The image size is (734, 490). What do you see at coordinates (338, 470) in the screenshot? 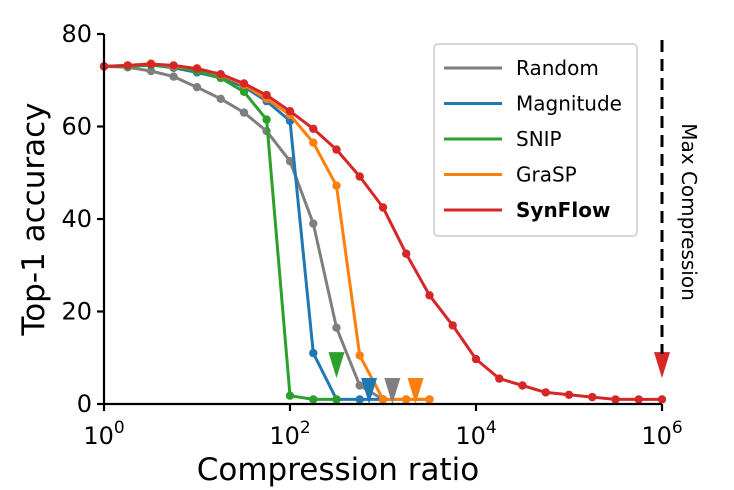
I see `x-axis-label: Compression ratio` at bounding box center [338, 470].